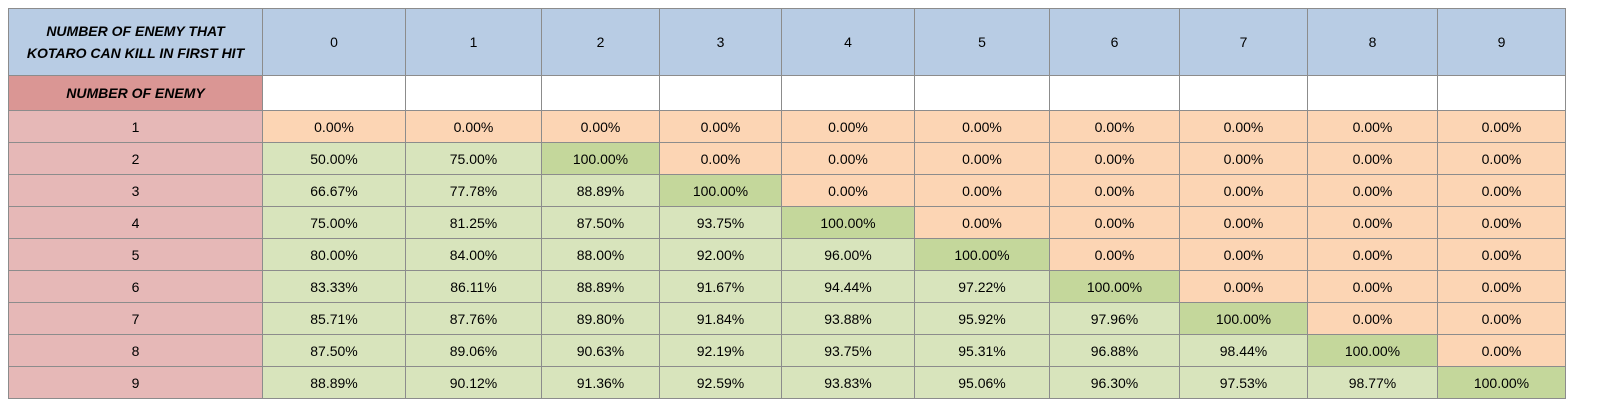  What do you see at coordinates (334, 254) in the screenshot?
I see `probability-cell: 80.00%` at bounding box center [334, 254].